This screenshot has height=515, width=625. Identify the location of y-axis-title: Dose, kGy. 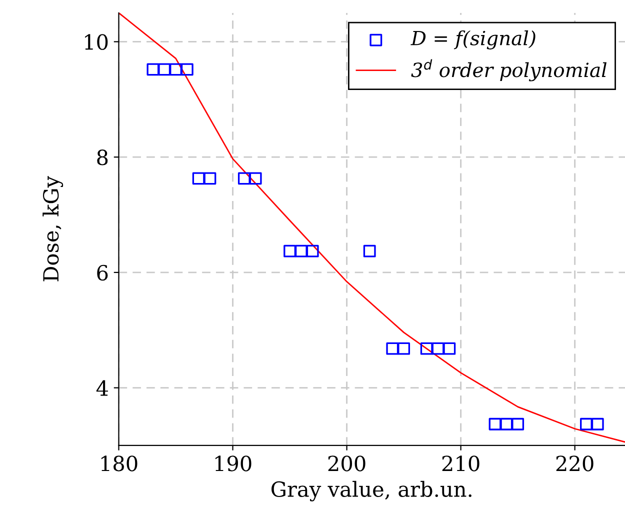
(53, 229).